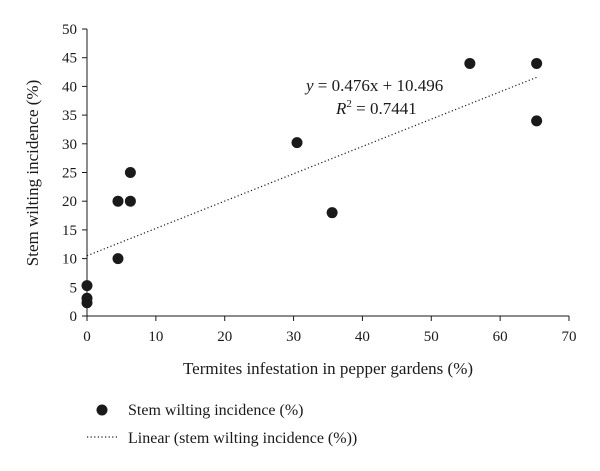  Describe the element at coordinates (69, 202) in the screenshot. I see `y-tick-label: 20` at that location.